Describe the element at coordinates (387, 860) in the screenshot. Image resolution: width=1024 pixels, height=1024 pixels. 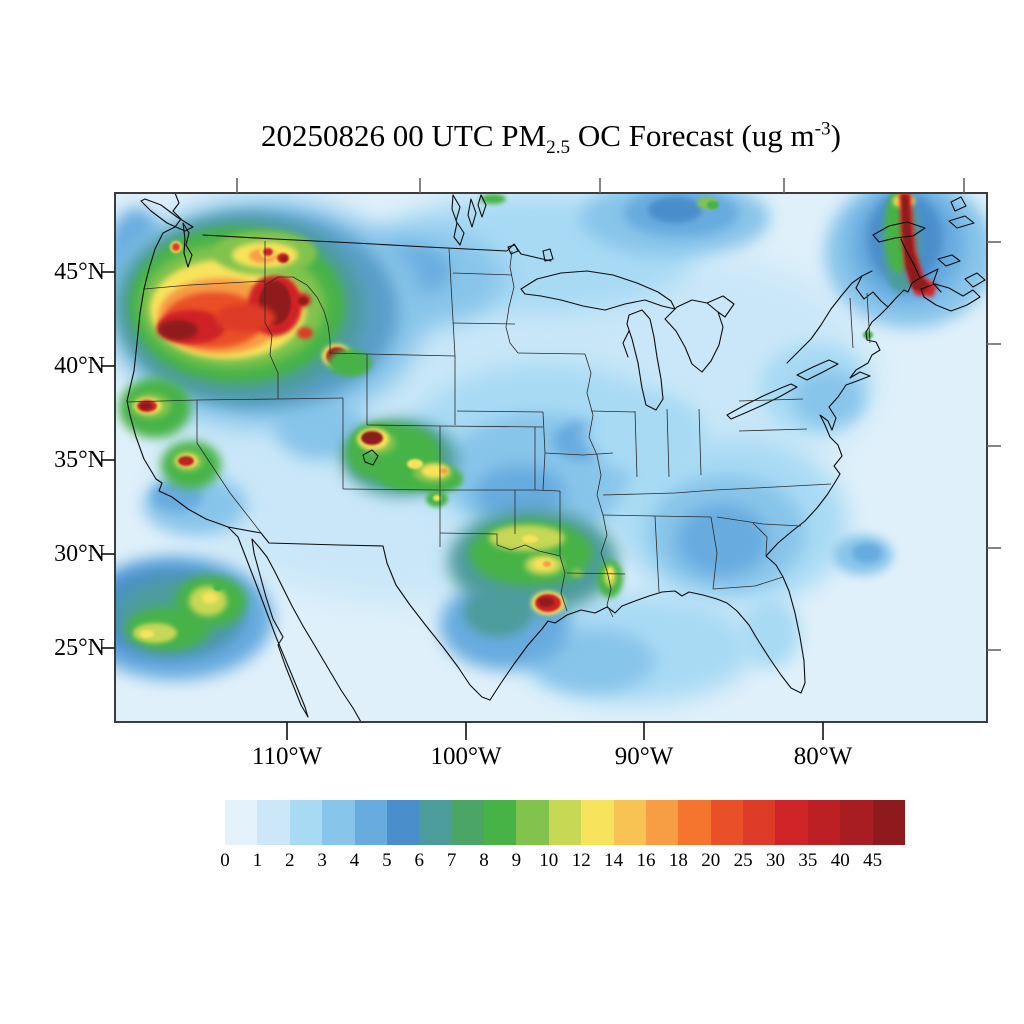
I see `colorbar-tick-label: 5` at that location.